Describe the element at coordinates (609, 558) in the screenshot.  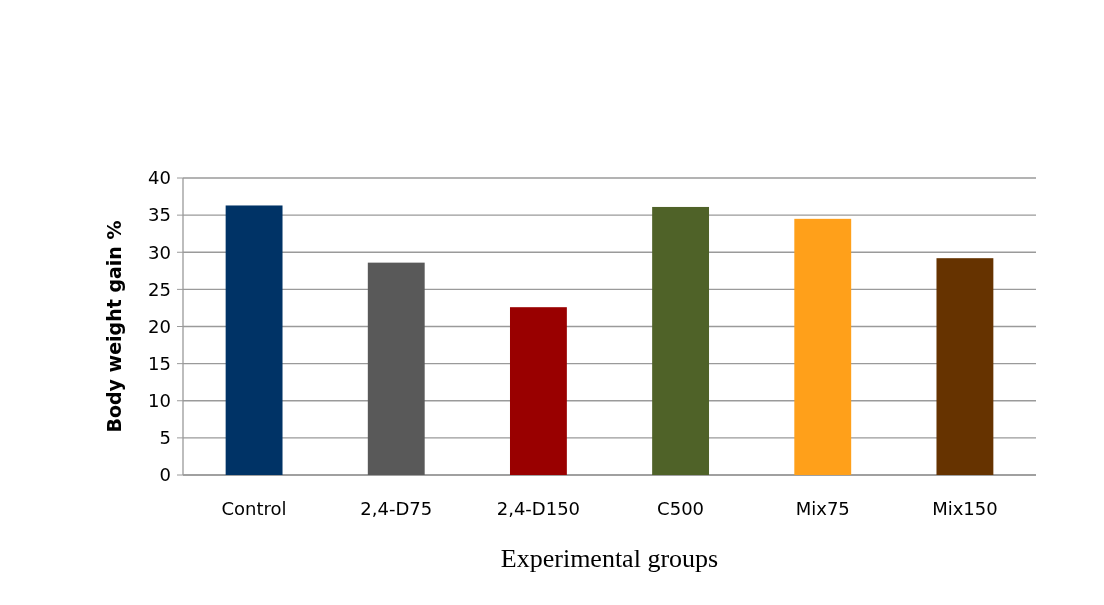
I see `x-axis-title: Experimental groups` at that location.